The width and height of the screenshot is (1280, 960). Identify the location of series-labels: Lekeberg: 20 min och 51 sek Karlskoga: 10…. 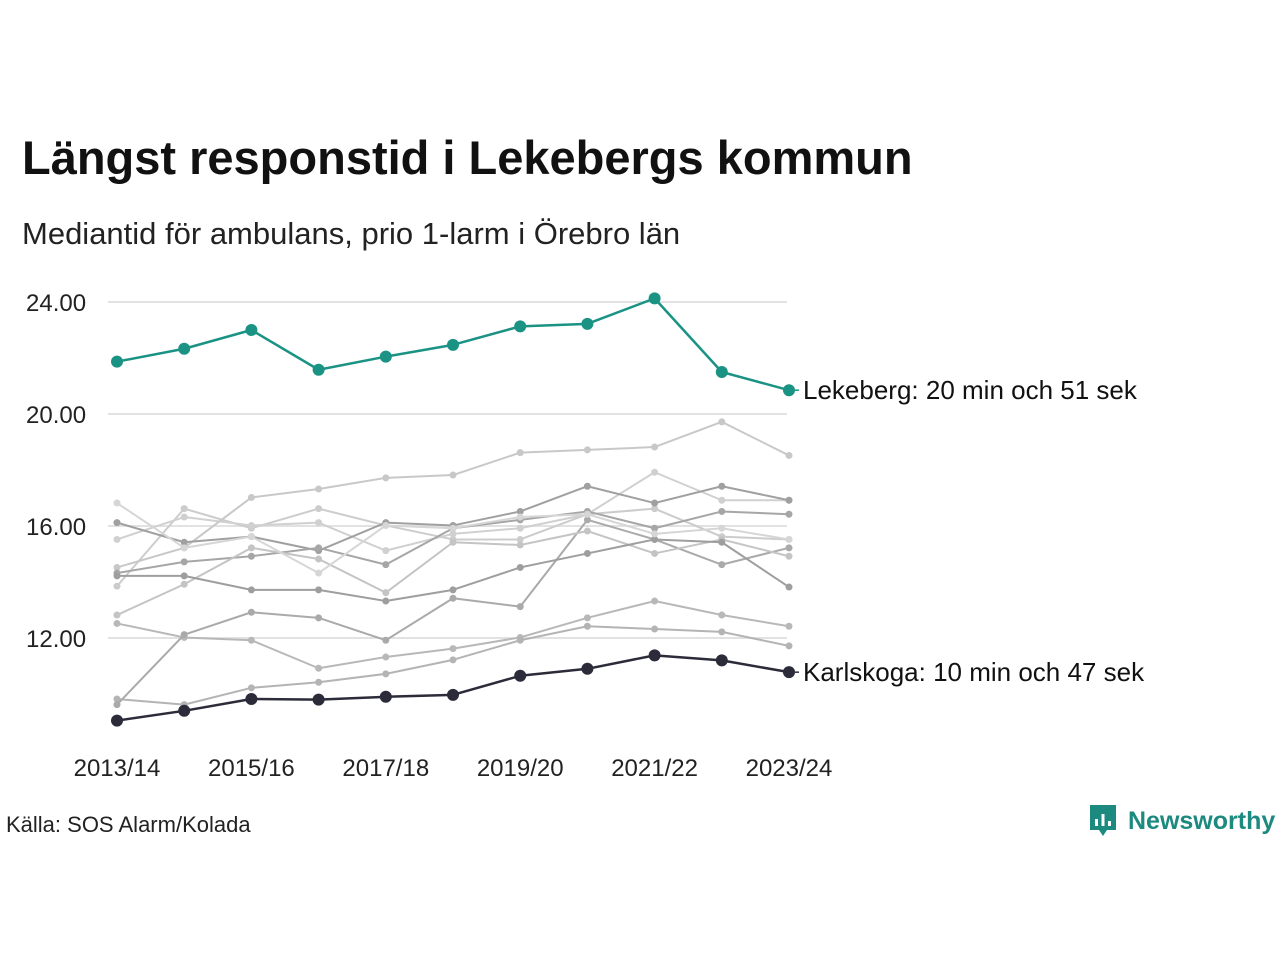
(970, 531).